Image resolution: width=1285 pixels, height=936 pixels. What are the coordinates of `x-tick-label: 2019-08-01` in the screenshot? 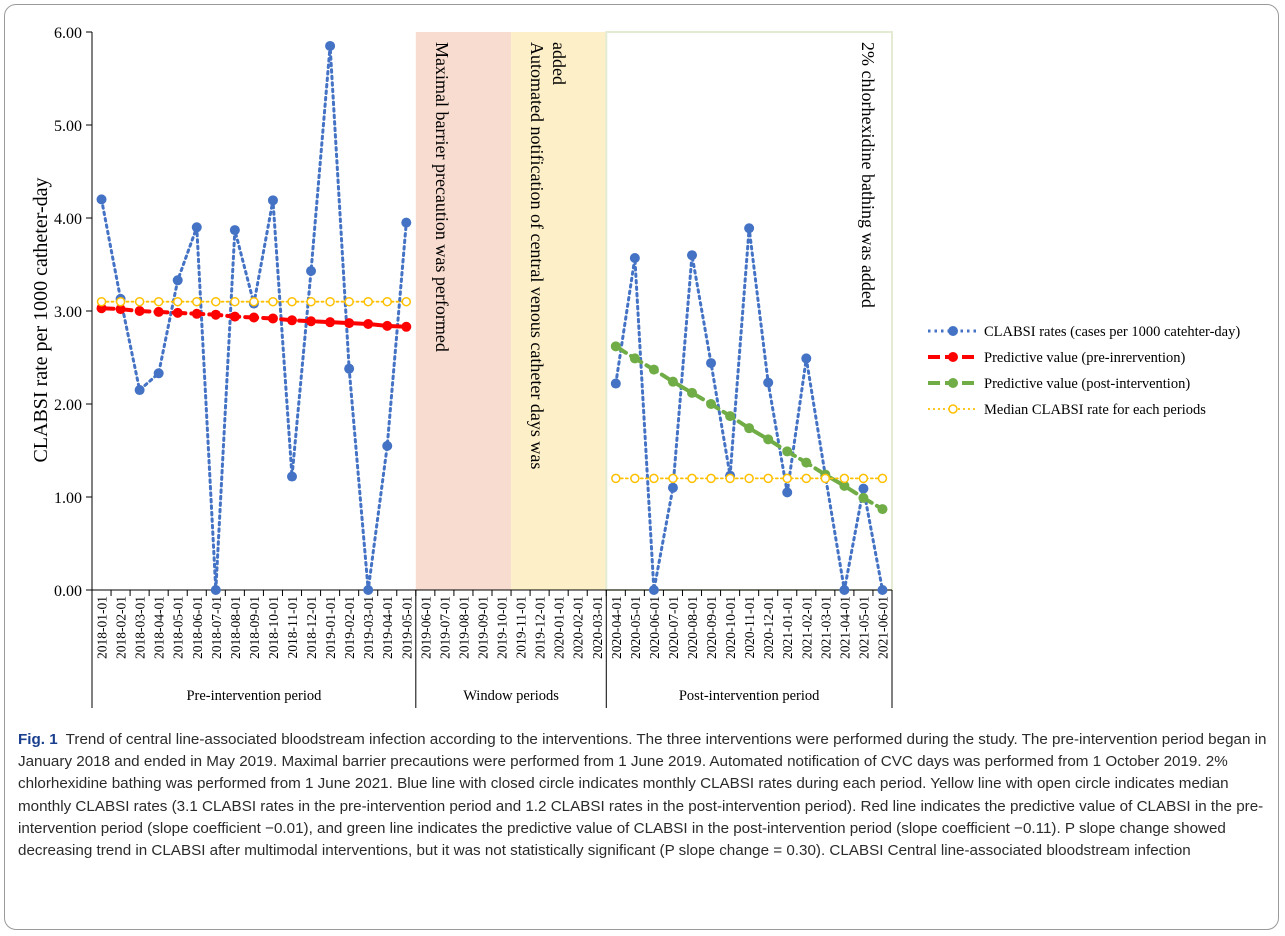 It's located at (463, 627).